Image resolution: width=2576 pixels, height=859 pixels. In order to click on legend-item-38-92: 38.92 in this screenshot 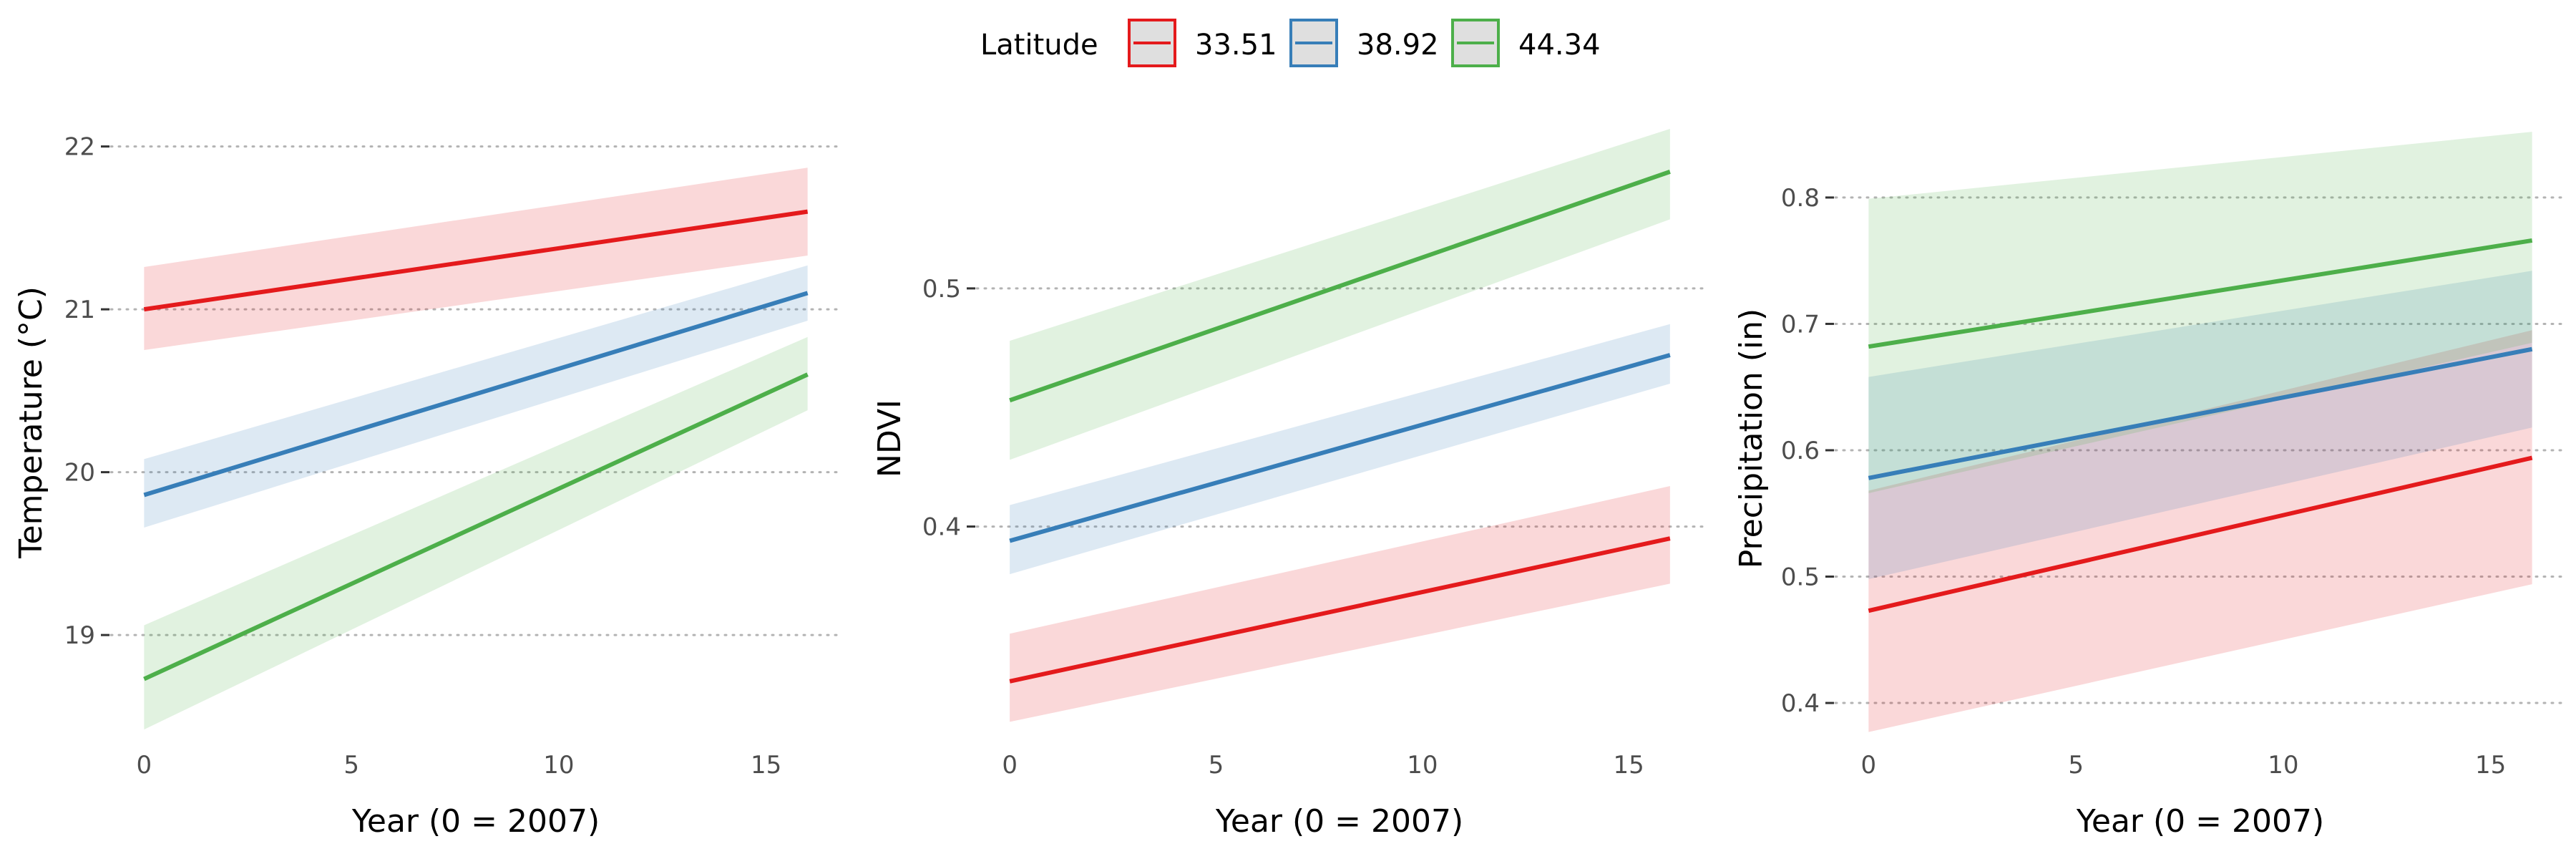, I will do `click(1364, 43)`.